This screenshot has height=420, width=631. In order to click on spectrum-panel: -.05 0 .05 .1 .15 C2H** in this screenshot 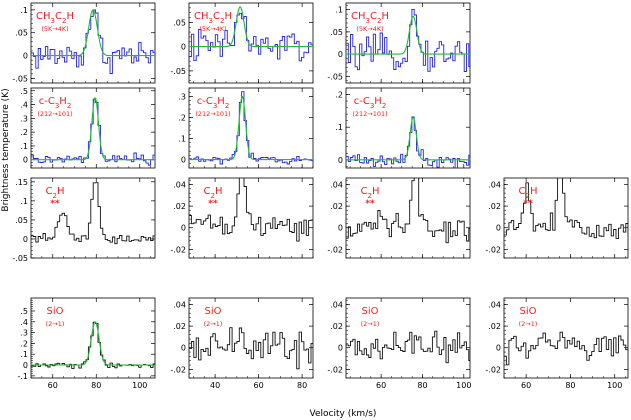, I will do `click(84, 220)`.